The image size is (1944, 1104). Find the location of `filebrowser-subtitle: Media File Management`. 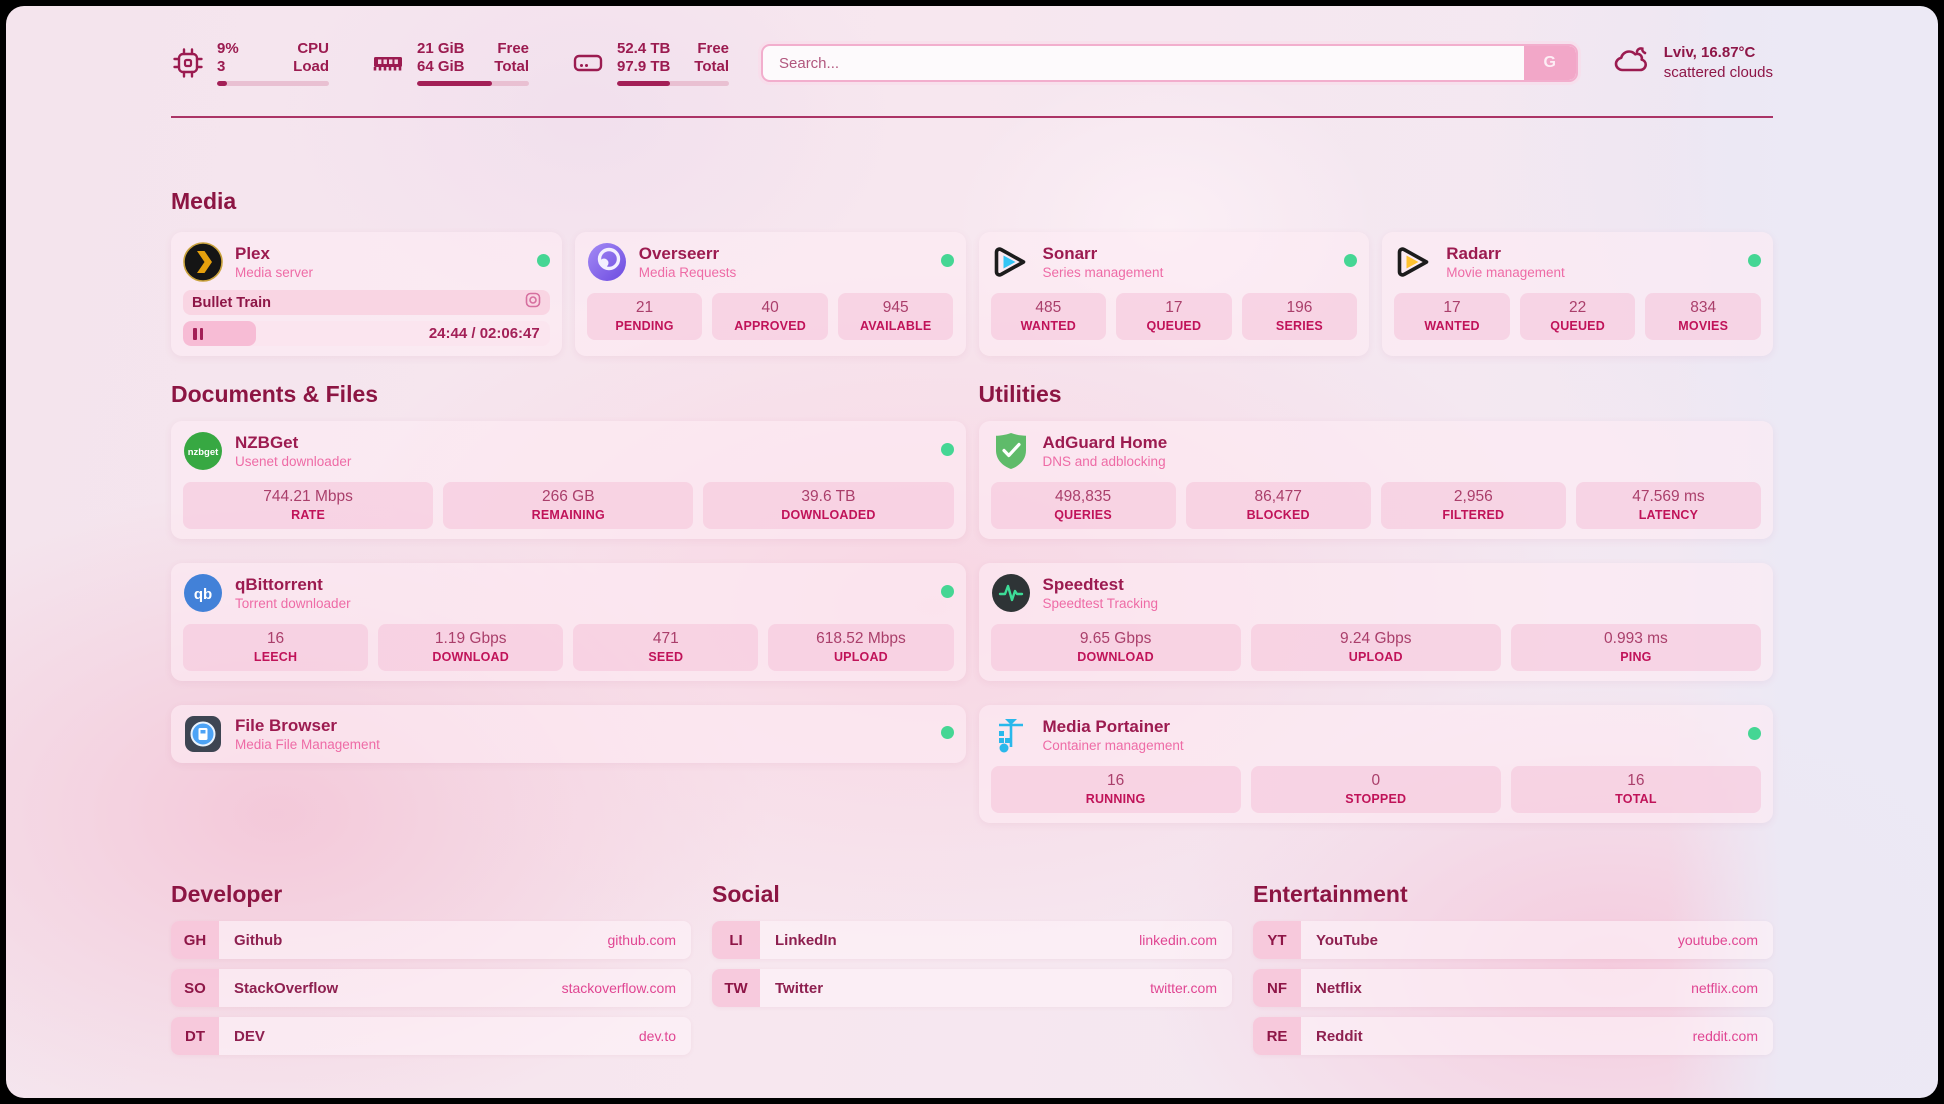

filebrowser-subtitle: Media File Management is located at coordinates (307, 744).